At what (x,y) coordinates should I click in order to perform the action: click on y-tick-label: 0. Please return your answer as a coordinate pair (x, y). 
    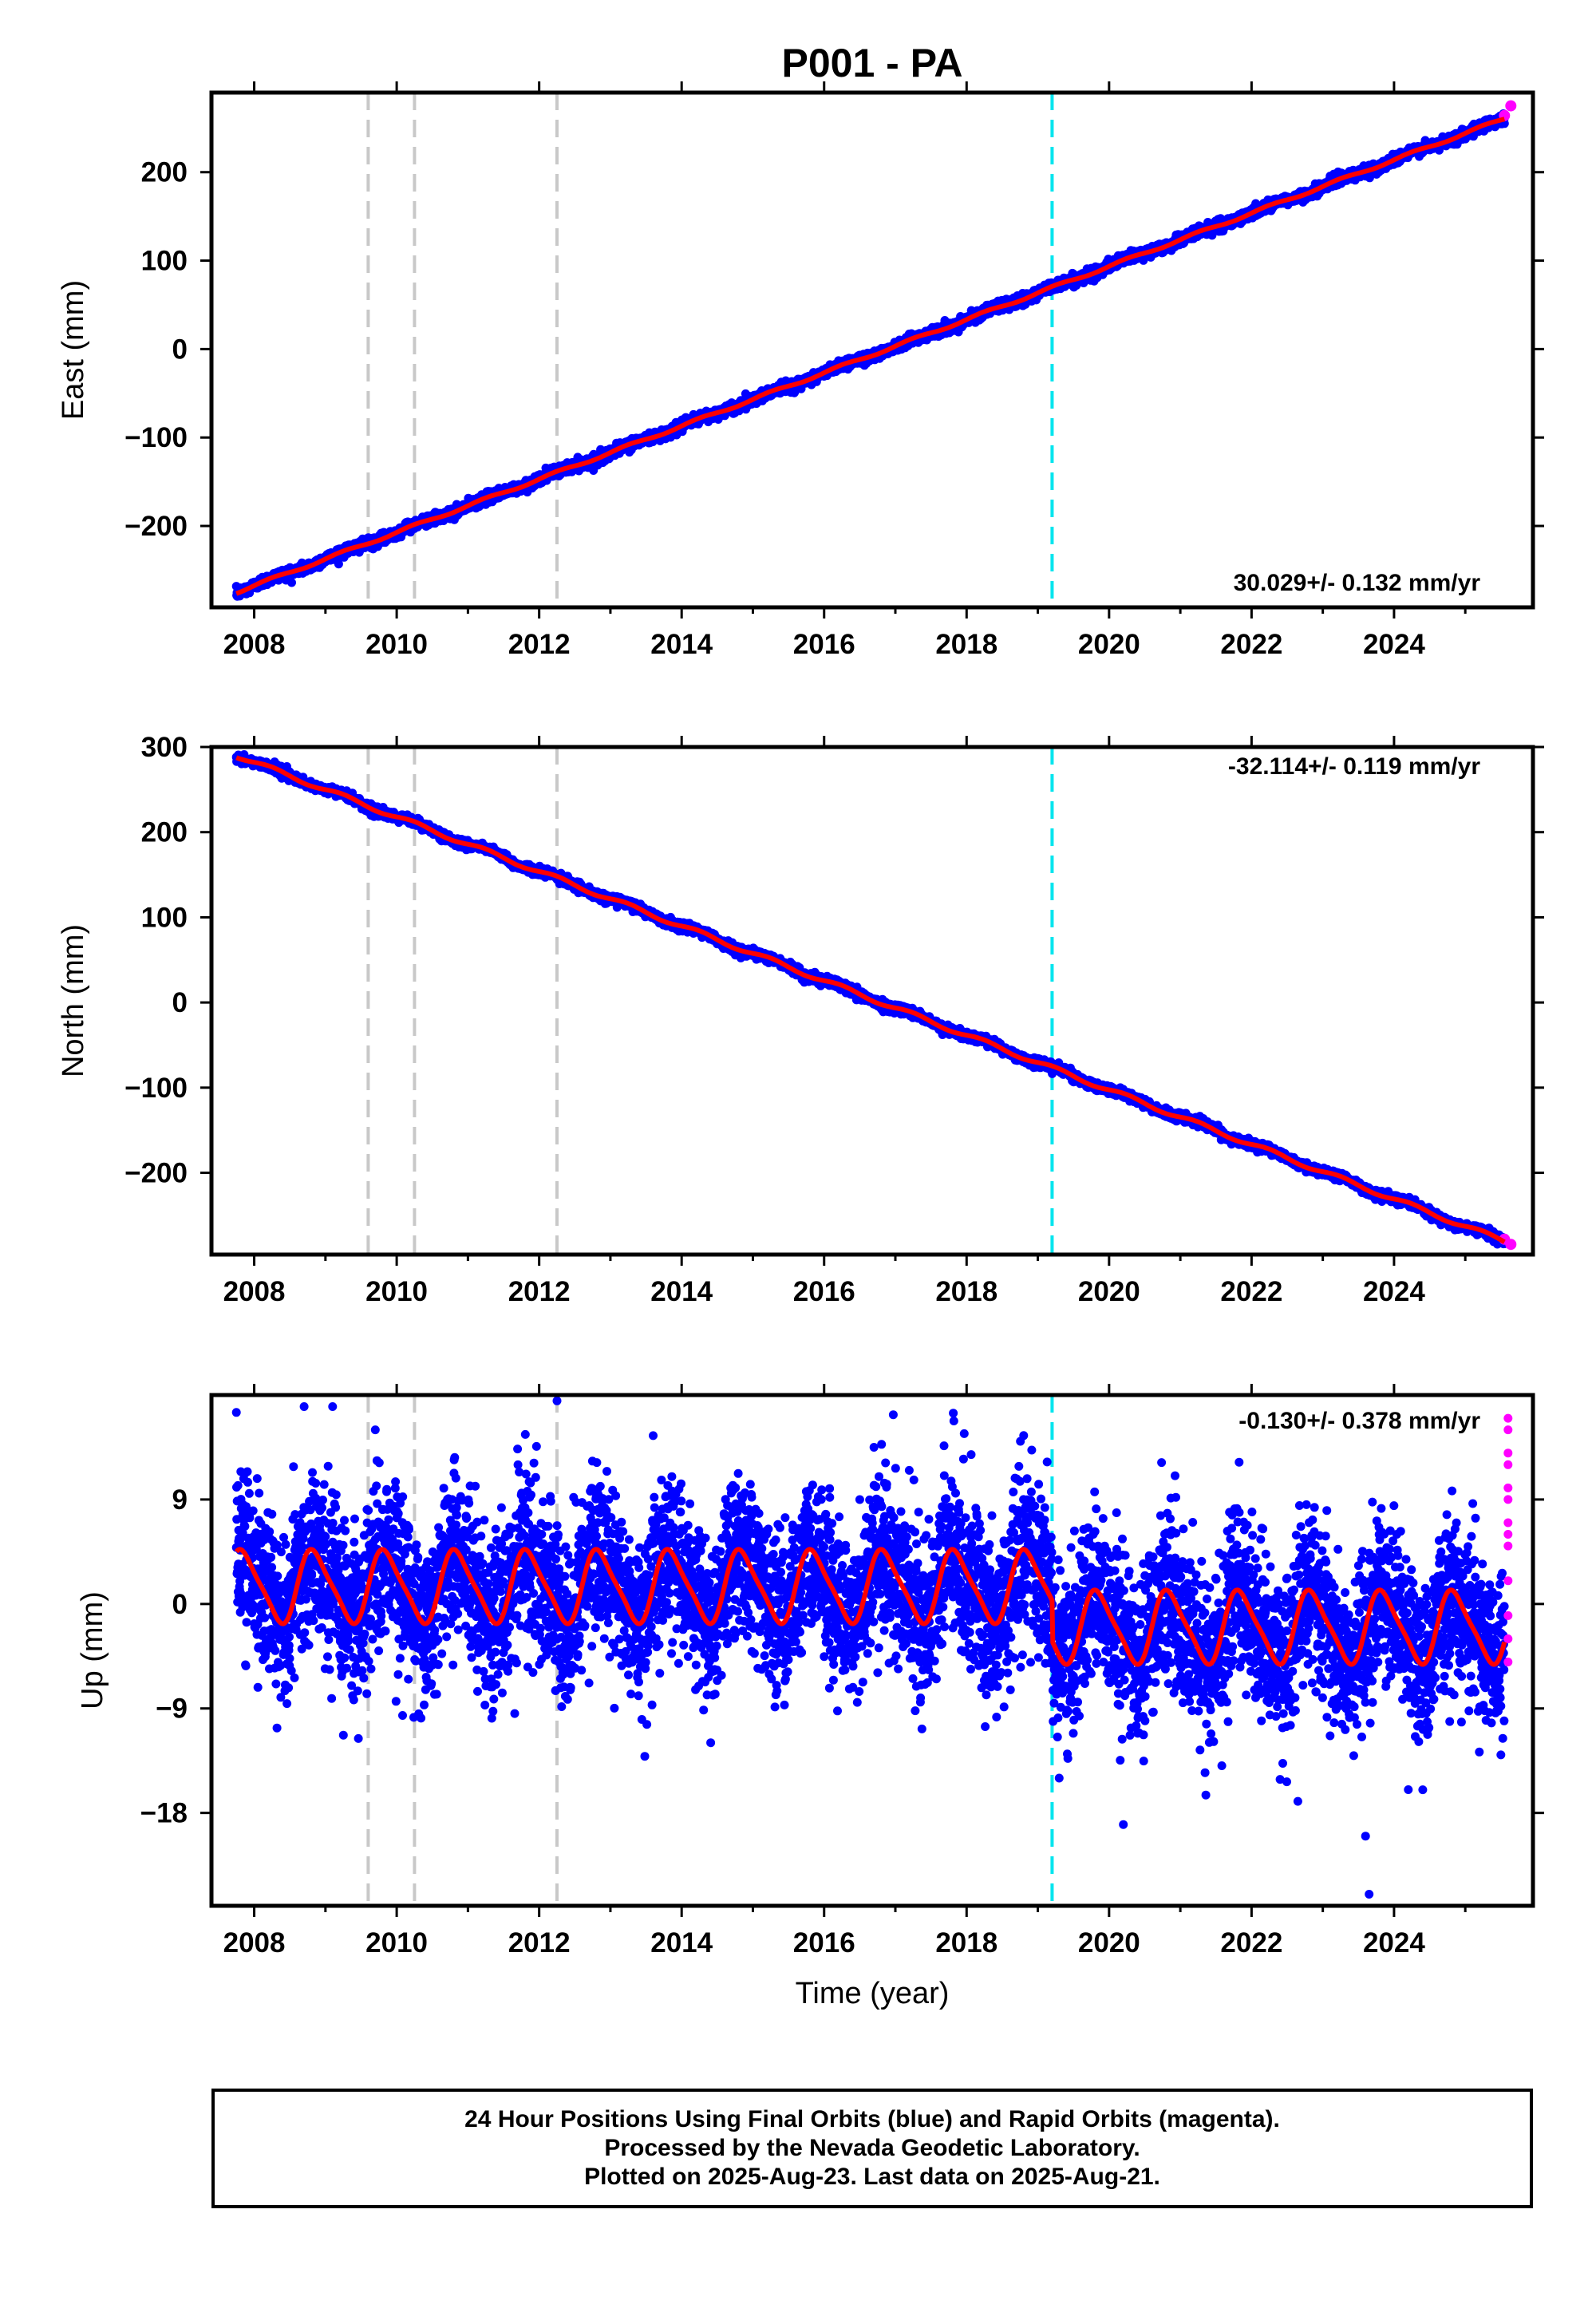
    Looking at the image, I should click on (180, 349).